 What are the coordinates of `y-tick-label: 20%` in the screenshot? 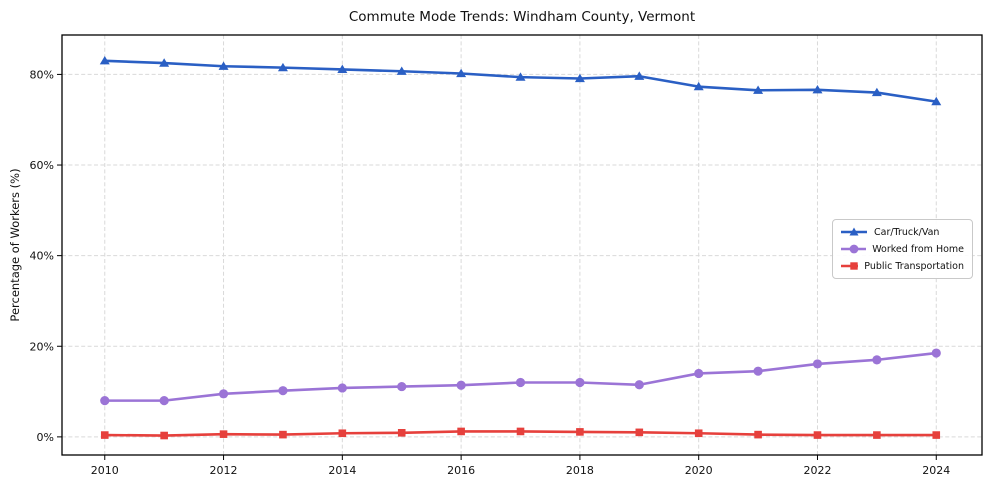 It's located at (42, 346).